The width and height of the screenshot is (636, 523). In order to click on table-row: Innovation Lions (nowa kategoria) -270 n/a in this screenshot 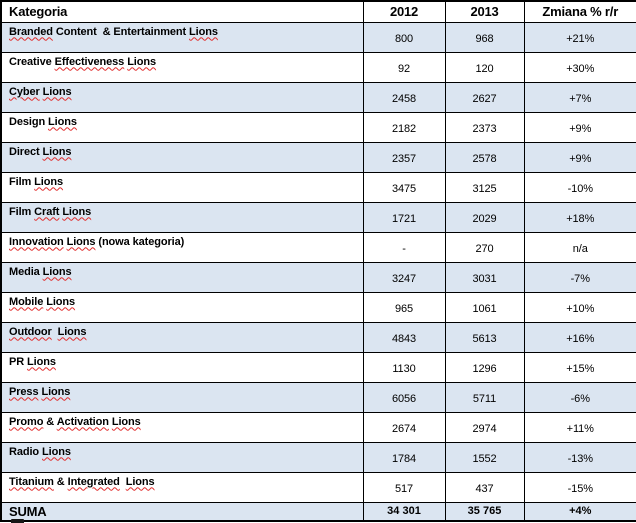, I will do `click(318, 247)`.